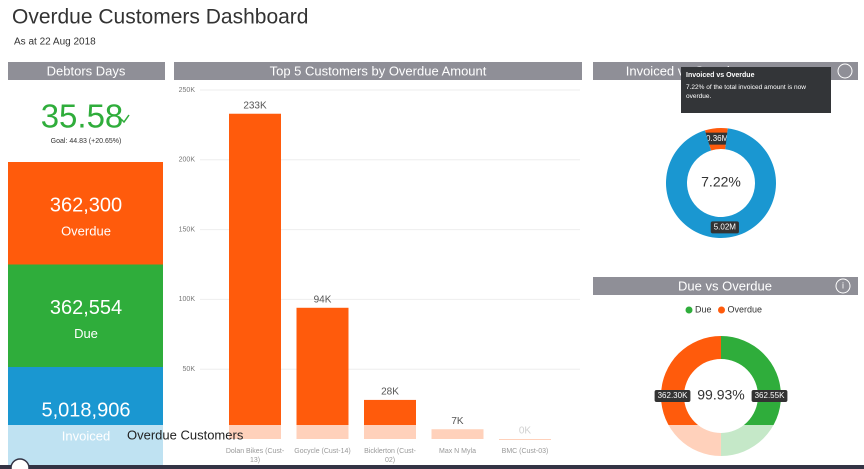 Image resolution: width=864 pixels, height=469 pixels. I want to click on data-label: 5.02M, so click(725, 226).